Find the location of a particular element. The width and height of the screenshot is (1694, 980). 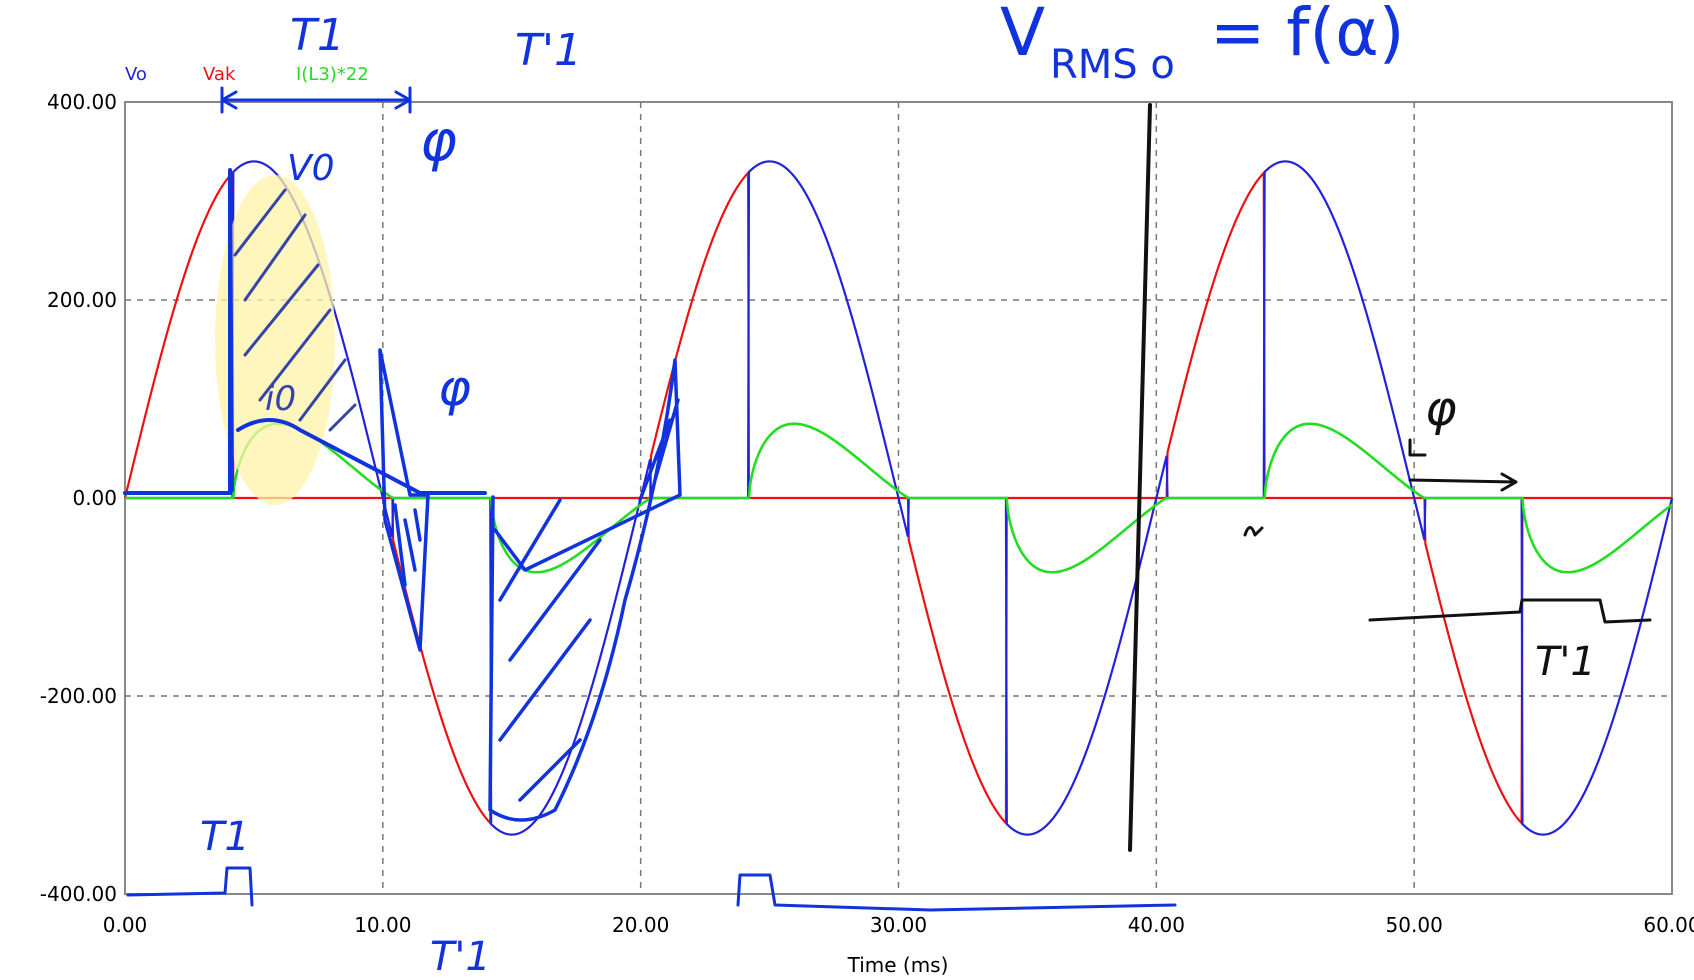

annot-formula-sub: RMS o is located at coordinates (1112, 65).